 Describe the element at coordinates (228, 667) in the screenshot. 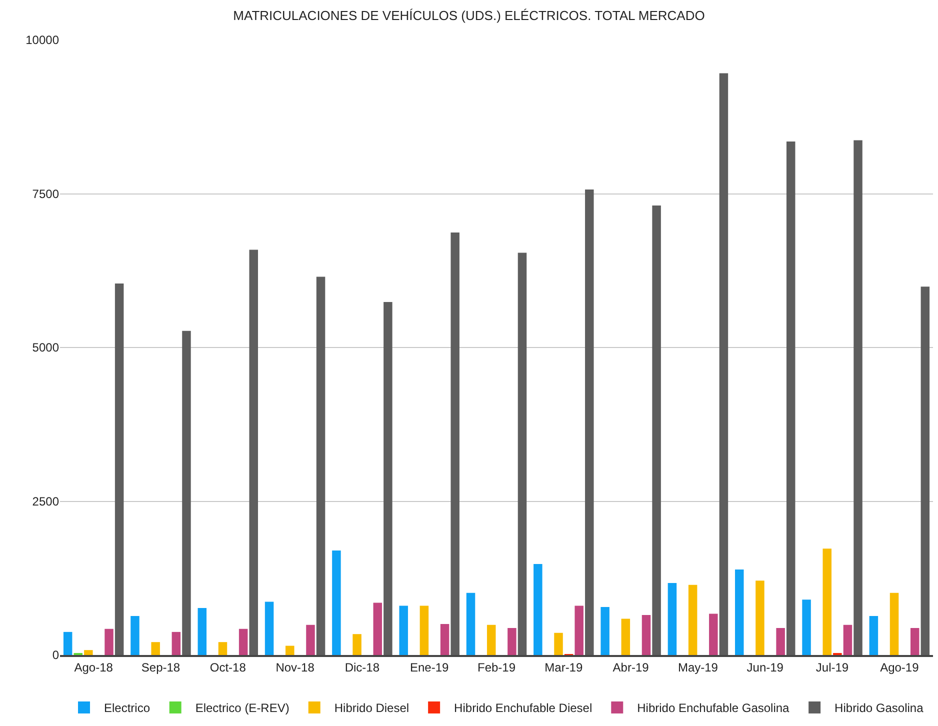

I see `x-tick-label: Oct-18` at that location.